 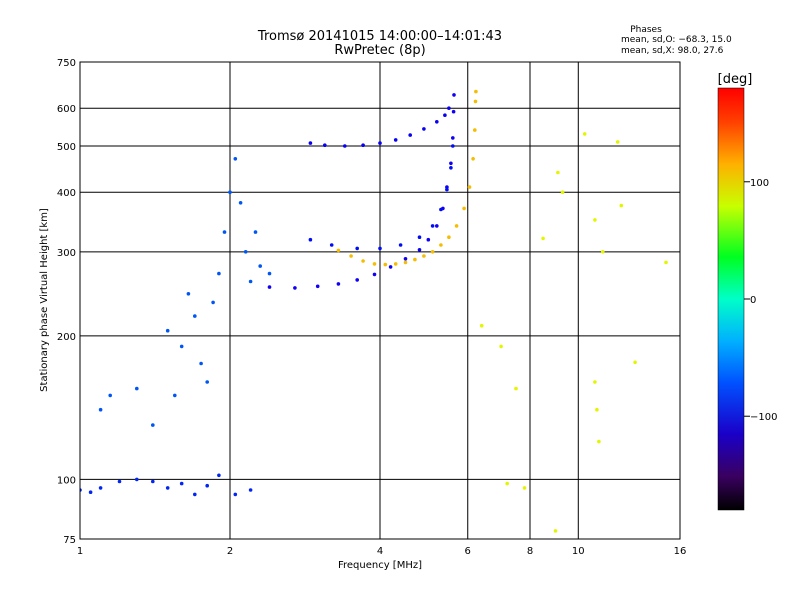 I want to click on colorbar-ticks: 100 0 −100, so click(x=760, y=300).